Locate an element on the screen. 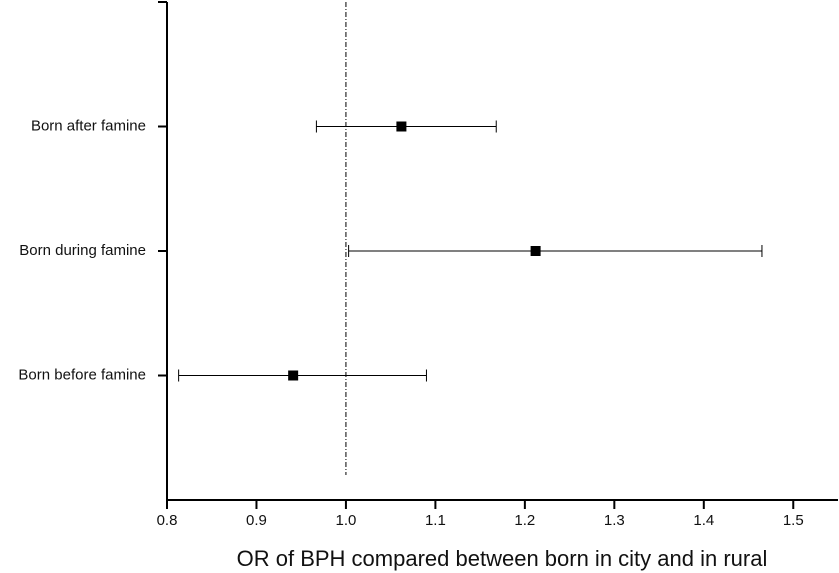  y-tick-label: Born after famine is located at coordinates (88, 125).